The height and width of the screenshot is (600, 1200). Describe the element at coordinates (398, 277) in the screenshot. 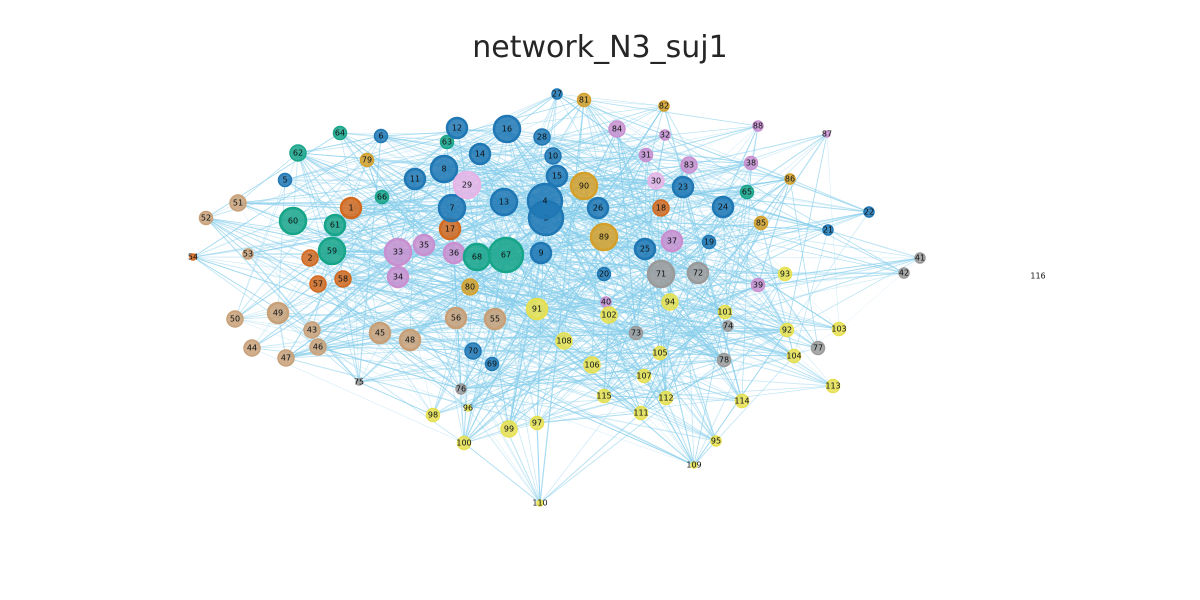

I see `node-34: 34` at that location.